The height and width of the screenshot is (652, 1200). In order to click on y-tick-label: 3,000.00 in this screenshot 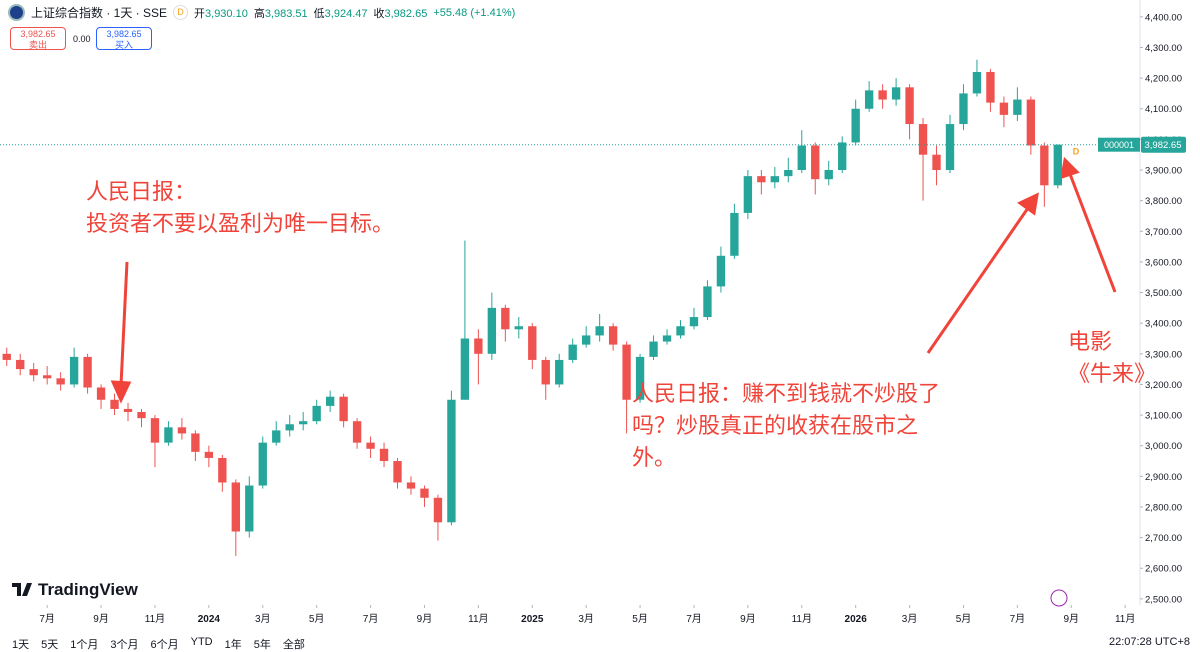, I will do `click(1163, 446)`.